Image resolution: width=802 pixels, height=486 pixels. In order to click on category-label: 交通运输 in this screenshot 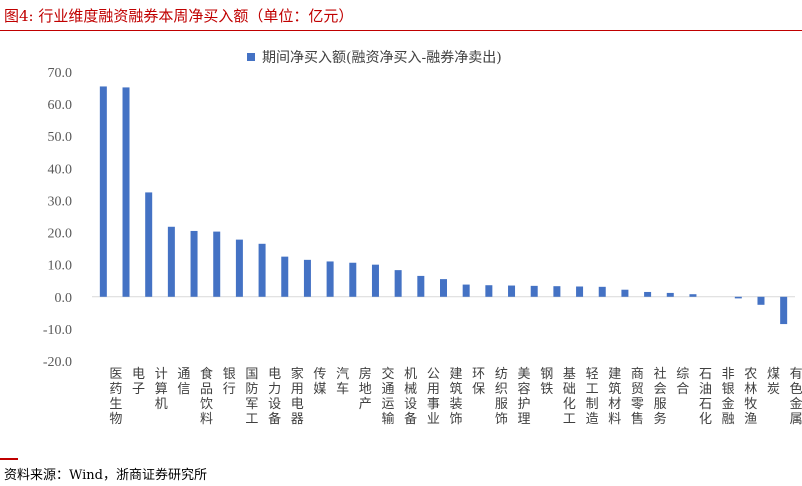, I will do `click(387, 396)`.